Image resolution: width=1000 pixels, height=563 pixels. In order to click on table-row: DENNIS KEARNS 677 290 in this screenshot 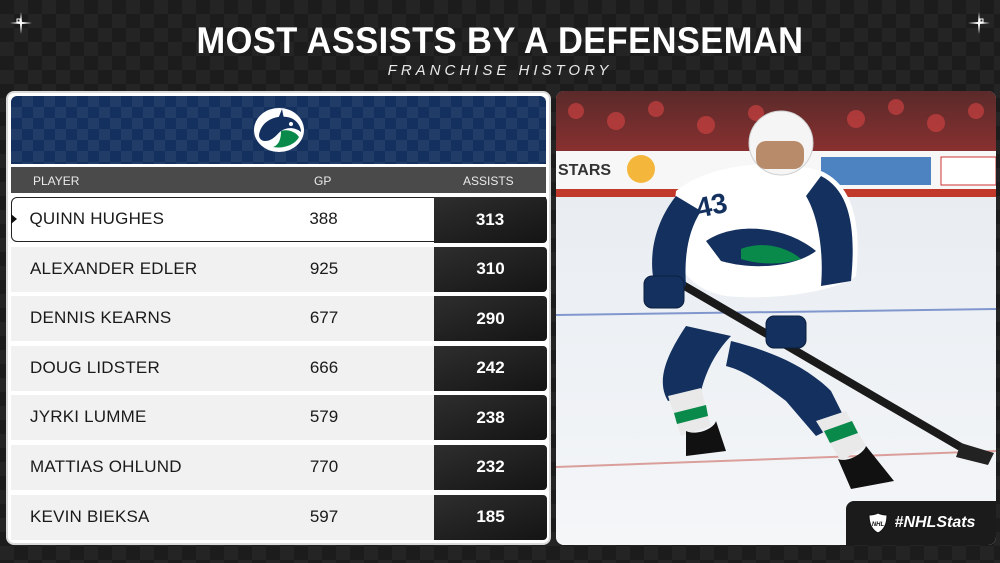, I will do `click(279, 319)`.